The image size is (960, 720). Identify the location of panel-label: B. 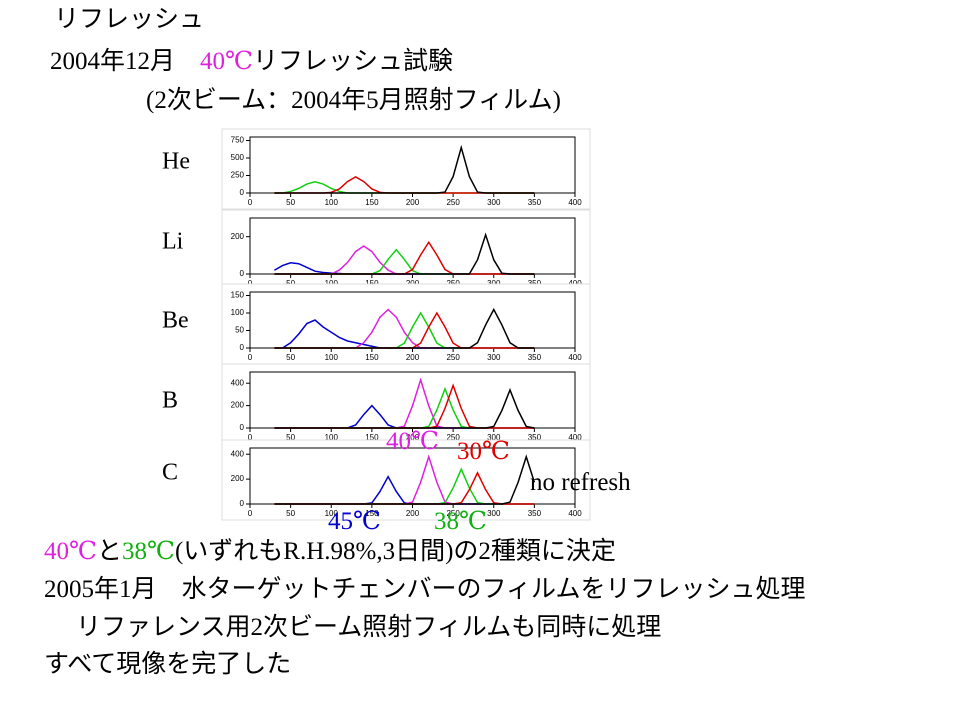
(170, 401).